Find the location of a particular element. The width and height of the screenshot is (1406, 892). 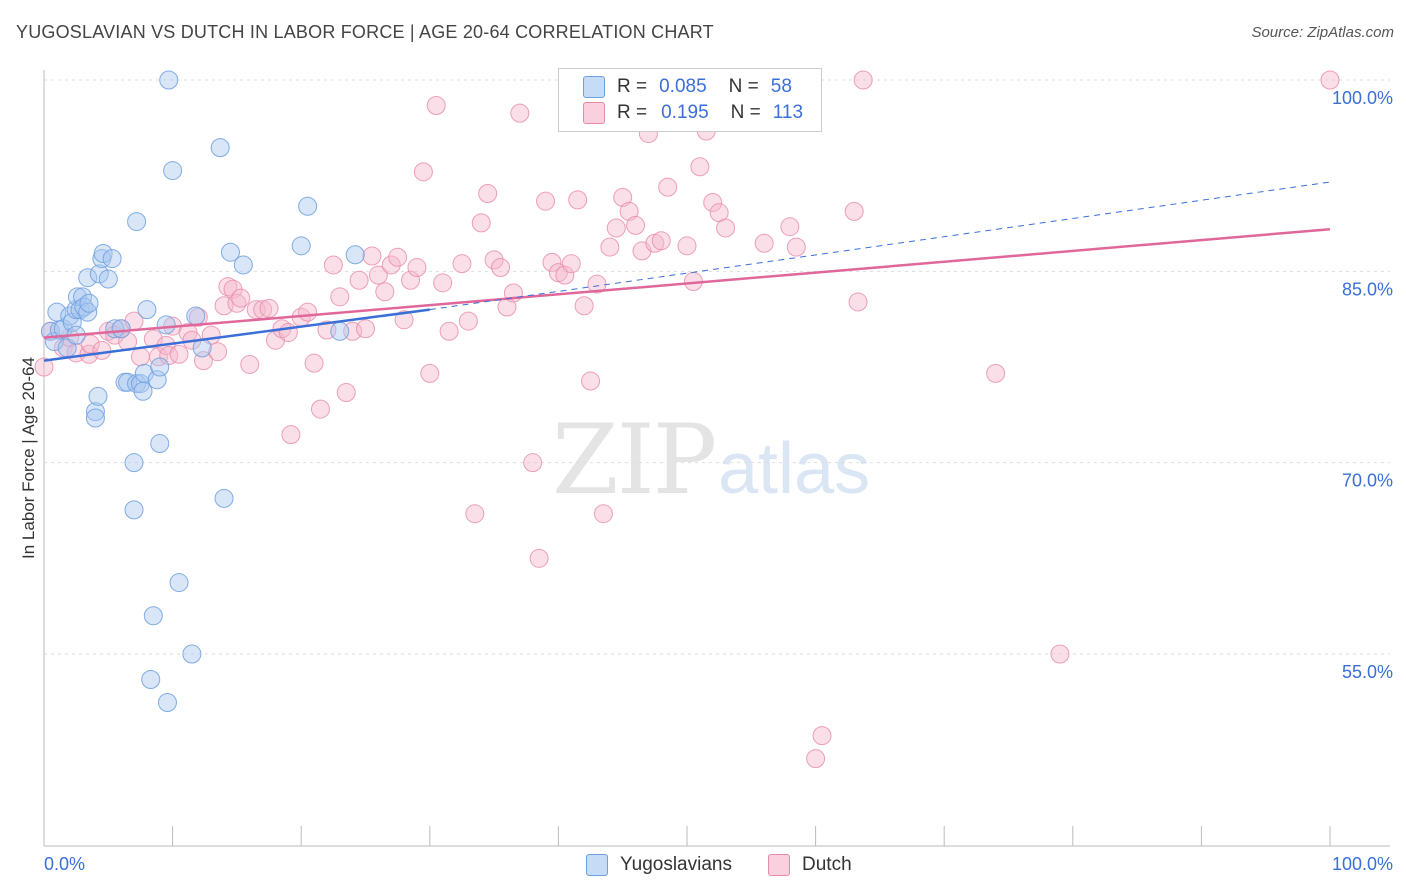

y-axis-label: In Labor Force | Age 20-64 is located at coordinates (28, 458).